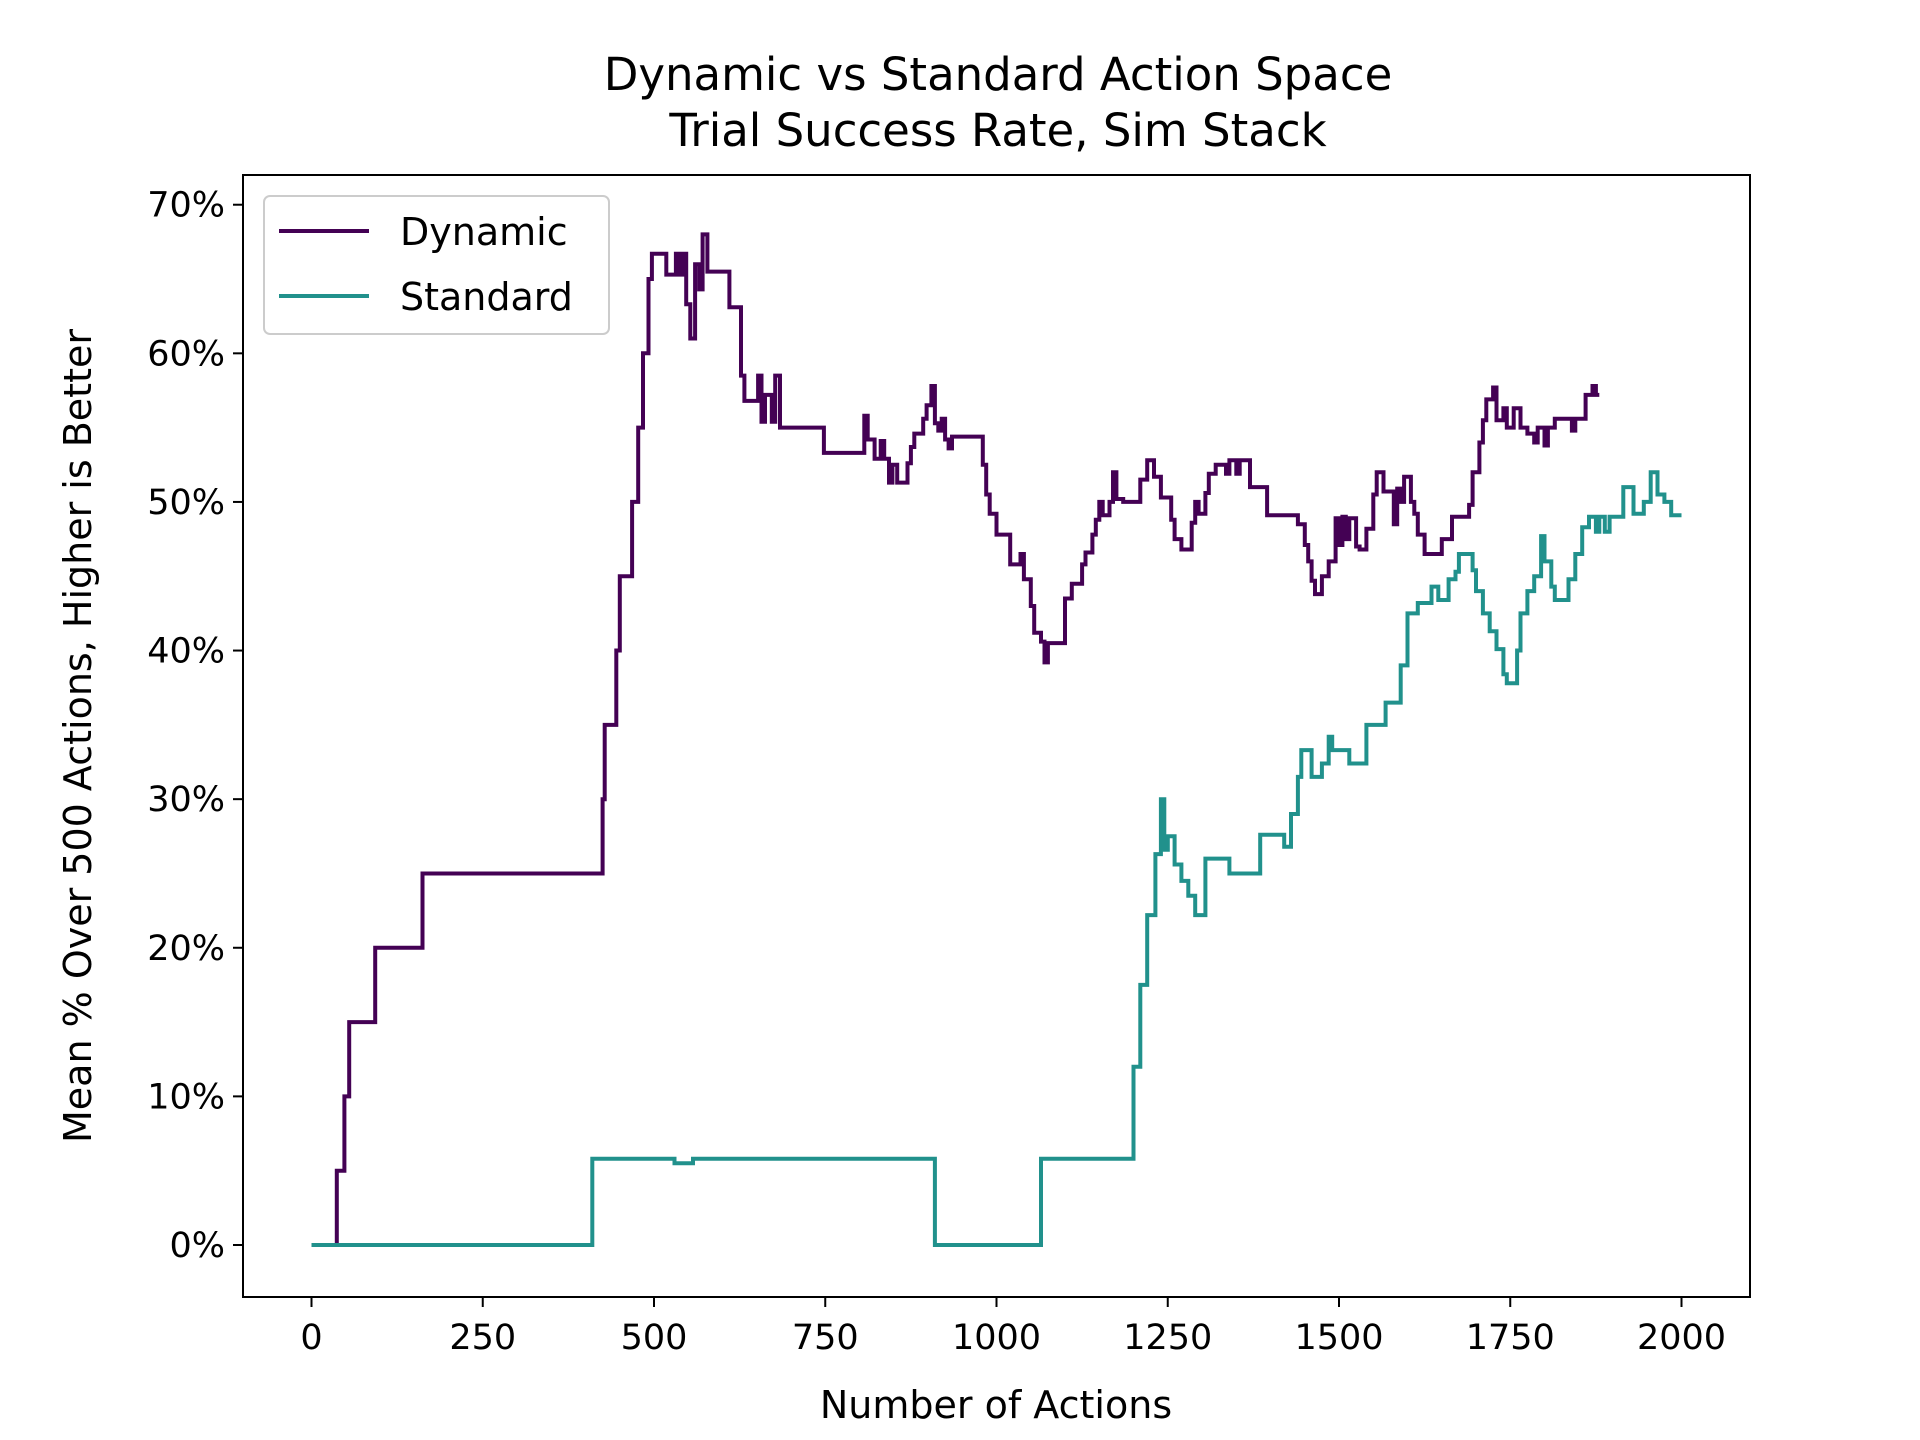  I want to click on y-tick-label: 0%, so click(197, 1246).